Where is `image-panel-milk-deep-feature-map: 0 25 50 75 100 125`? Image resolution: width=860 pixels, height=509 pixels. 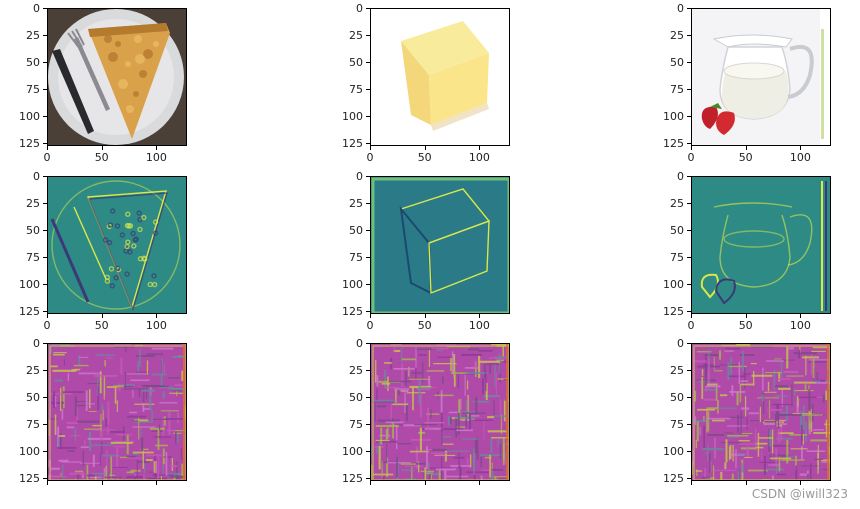
image-panel-milk-deep-feature-map: 0 25 50 75 100 125 is located at coordinates (747, 411).